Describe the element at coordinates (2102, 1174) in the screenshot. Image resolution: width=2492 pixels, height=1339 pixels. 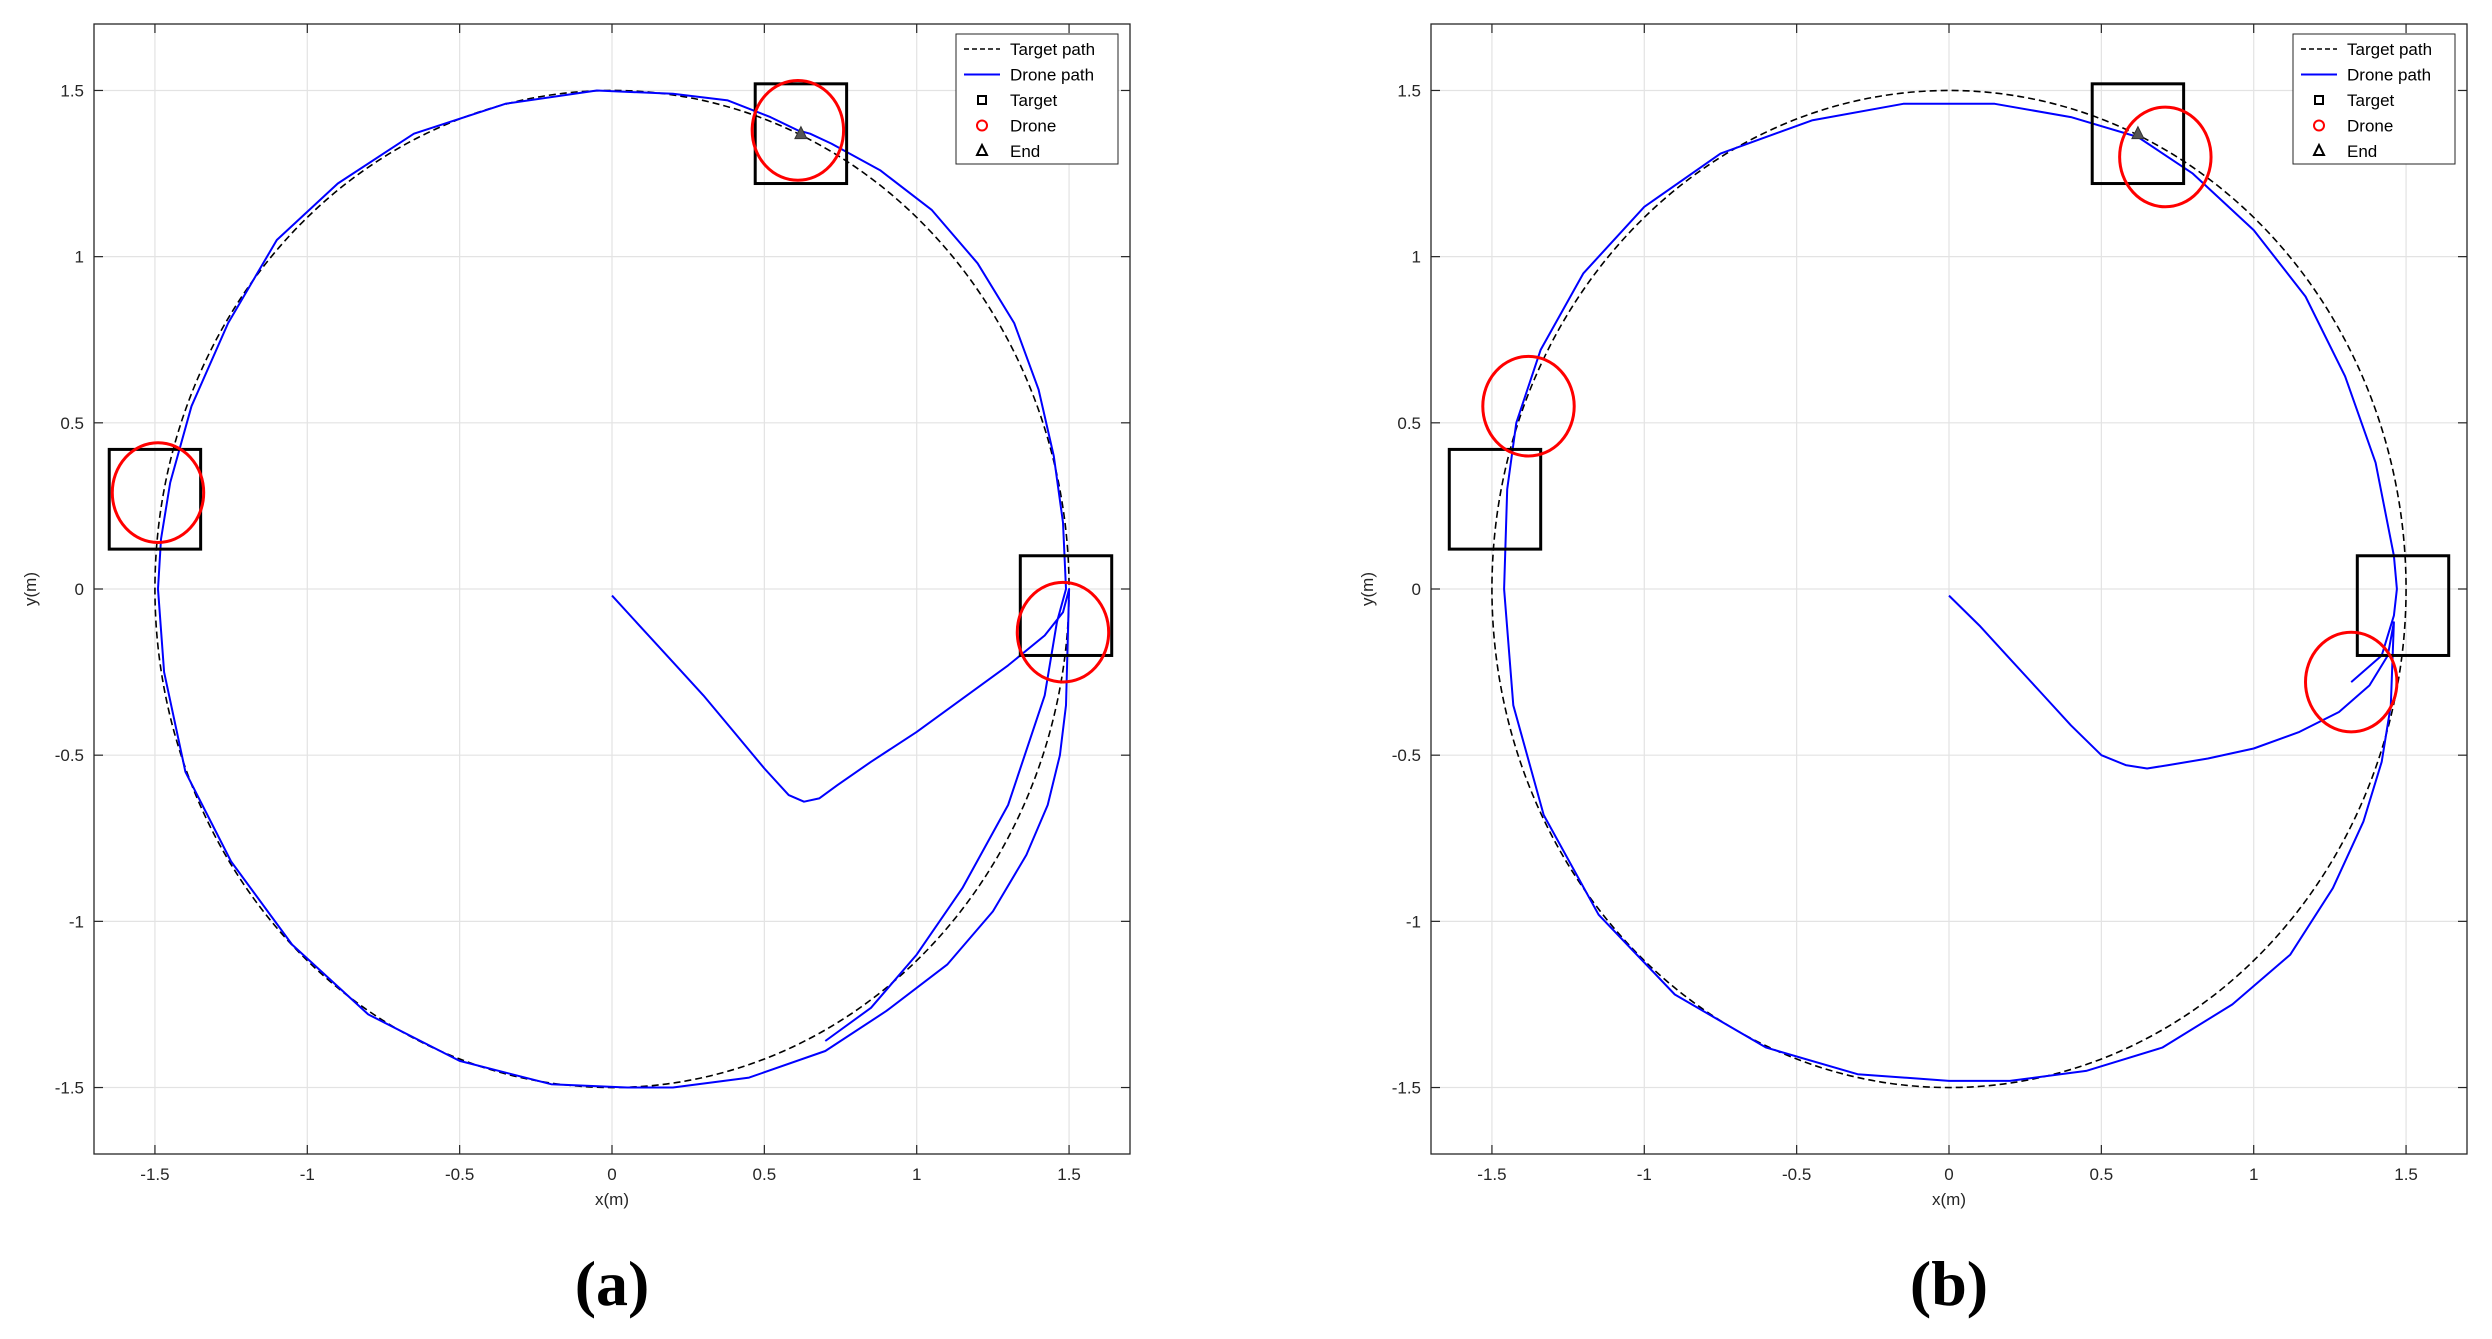
I see `chart-1-xtick-label-4: 0.5` at that location.